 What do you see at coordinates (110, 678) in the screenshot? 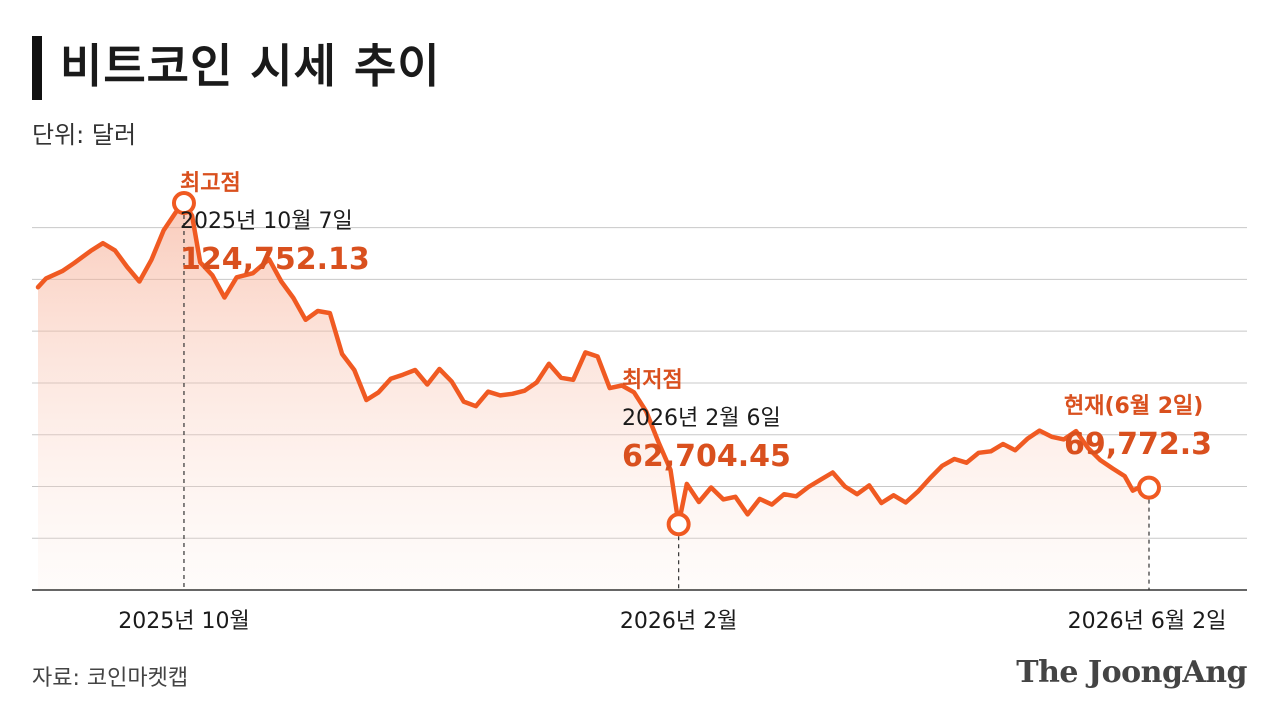
I see `source-label: 자료: 코인마켓캡` at bounding box center [110, 678].